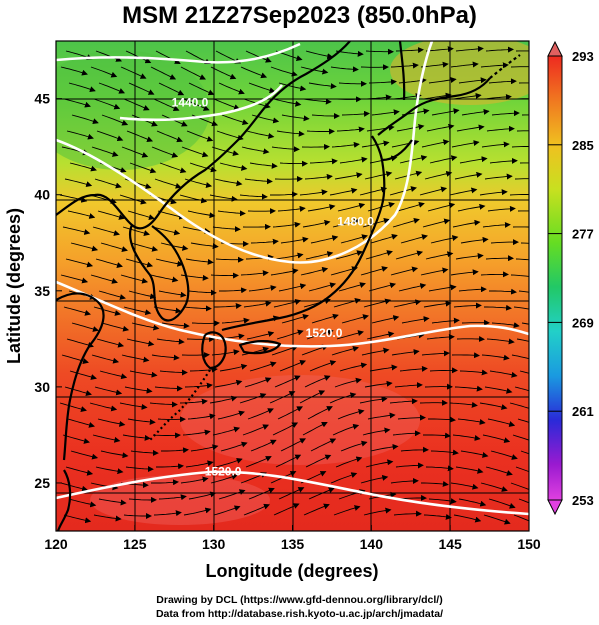 This screenshot has width=599, height=625. I want to click on coast-korea, so click(159, 273).